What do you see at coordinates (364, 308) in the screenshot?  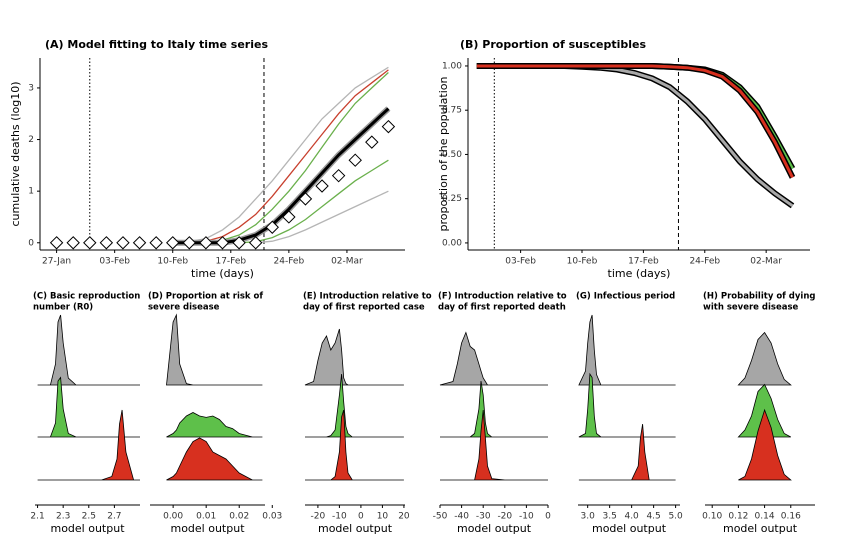 I see `panel-title: day of first reported case` at bounding box center [364, 308].